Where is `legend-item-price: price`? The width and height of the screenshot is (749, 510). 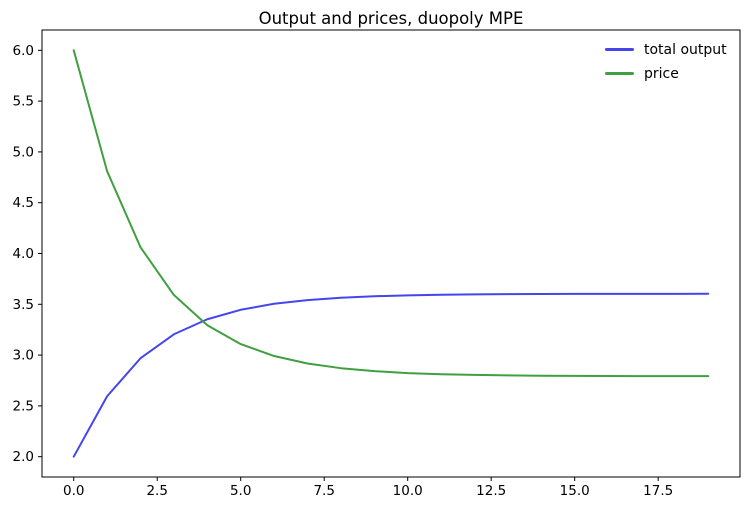
legend-item-price: price is located at coordinates (666, 73).